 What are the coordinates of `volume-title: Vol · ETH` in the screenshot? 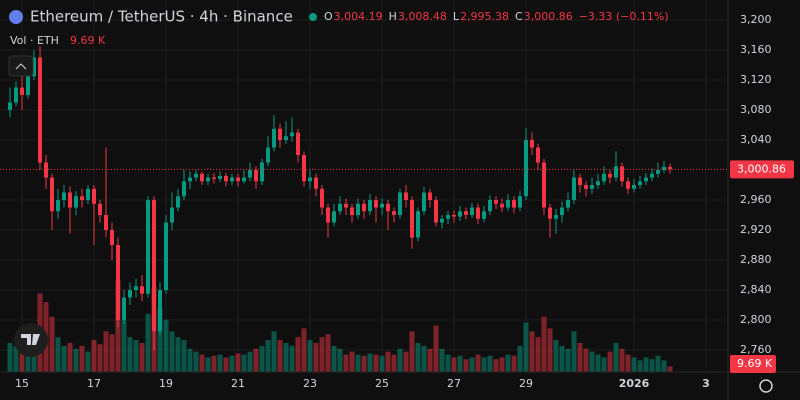 It's located at (34, 40).